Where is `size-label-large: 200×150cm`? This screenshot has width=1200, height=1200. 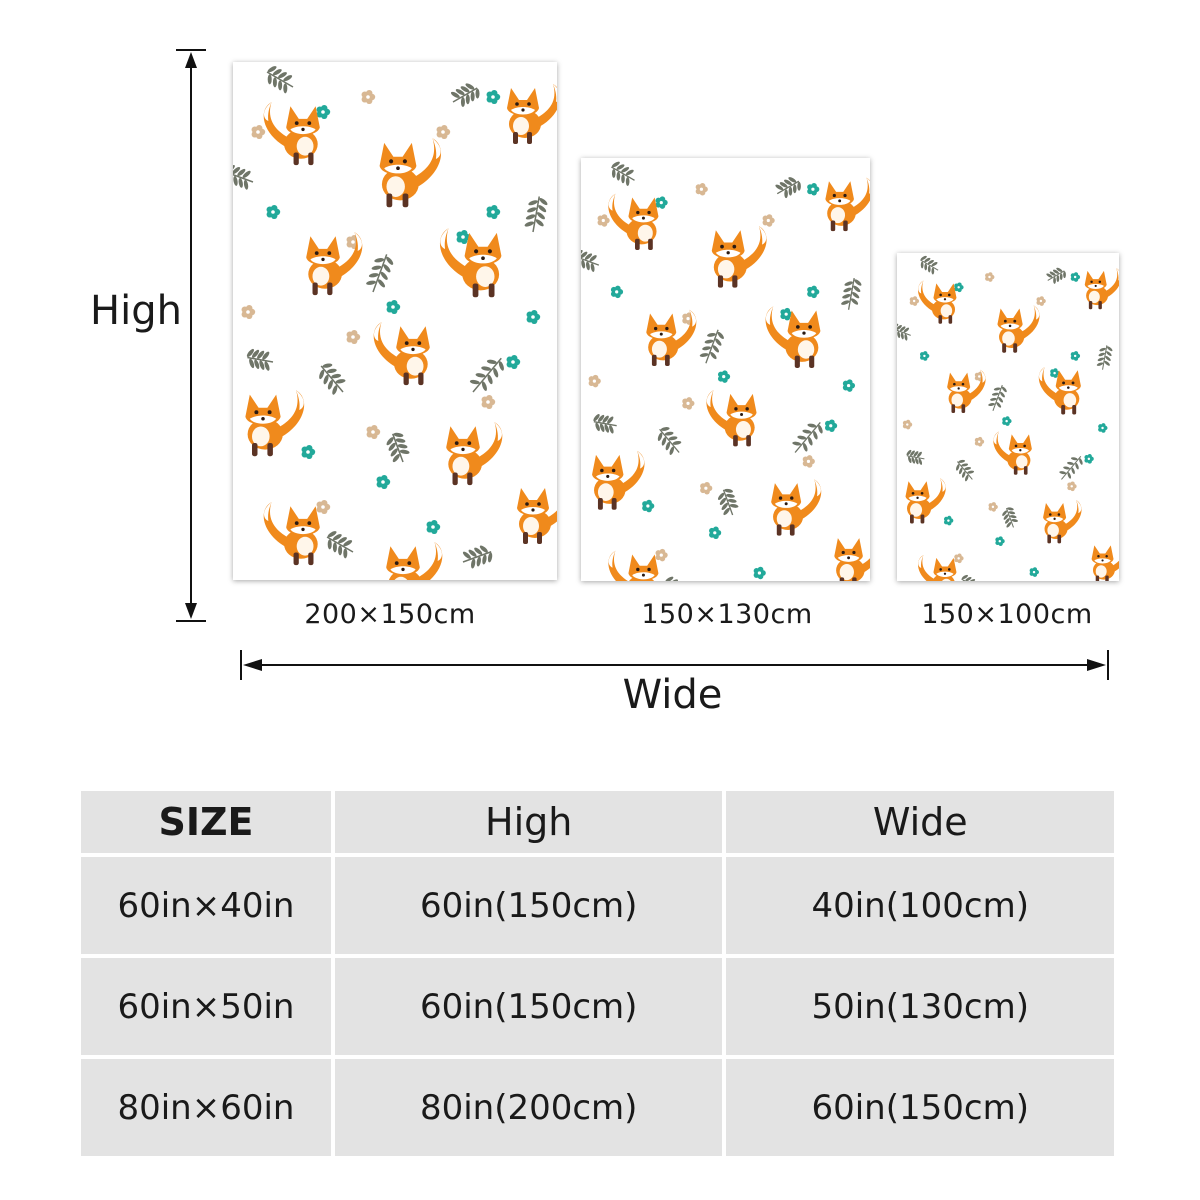
size-label-large: 200×150cm is located at coordinates (390, 614).